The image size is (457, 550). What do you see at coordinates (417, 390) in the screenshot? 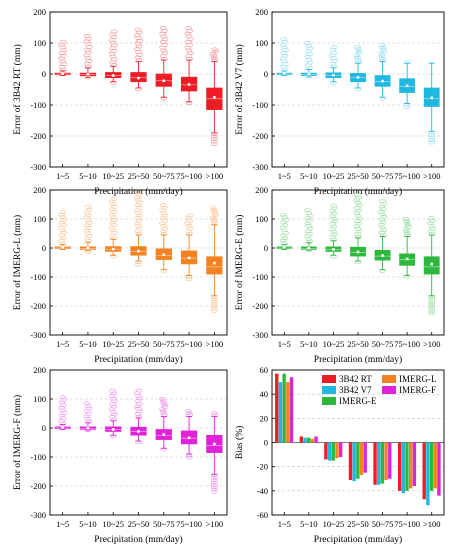
I see `legend-label: IMERG-F` at bounding box center [417, 390].